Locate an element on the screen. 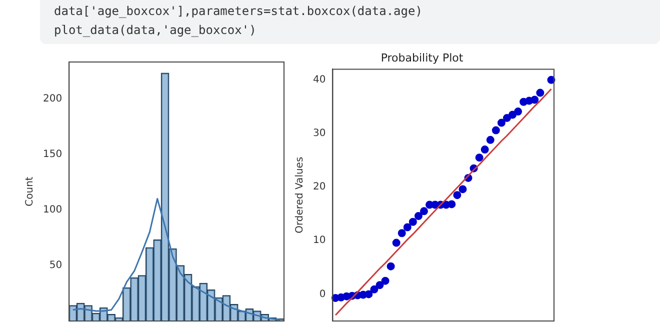  y-tick-label: 150 is located at coordinates (52, 154).